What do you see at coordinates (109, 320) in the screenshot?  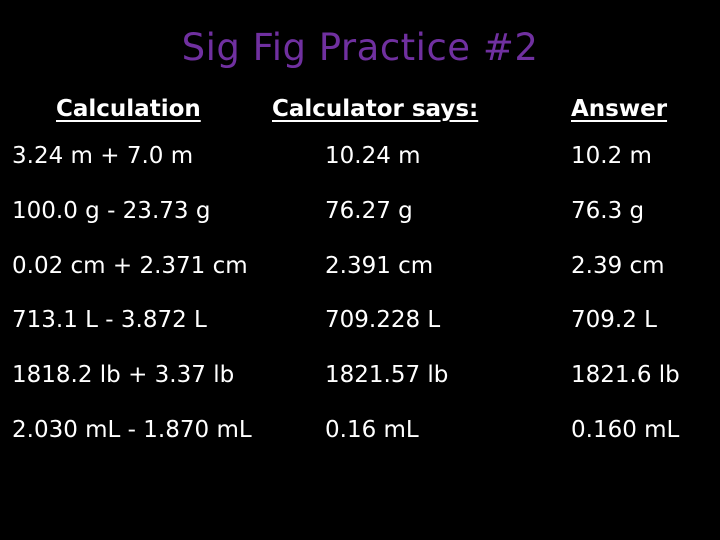 I see `calculation-cell: 713.1 L - 3.872 L` at bounding box center [109, 320].